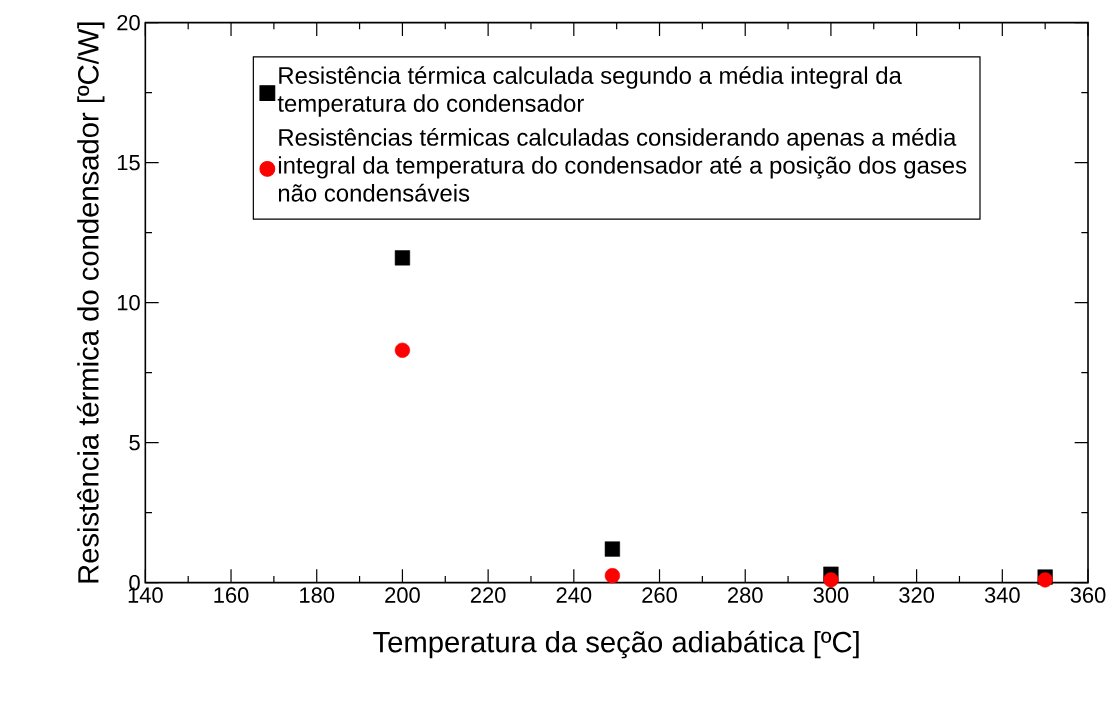  What do you see at coordinates (134, 442) in the screenshot?
I see `y-tick-label: 5` at bounding box center [134, 442].